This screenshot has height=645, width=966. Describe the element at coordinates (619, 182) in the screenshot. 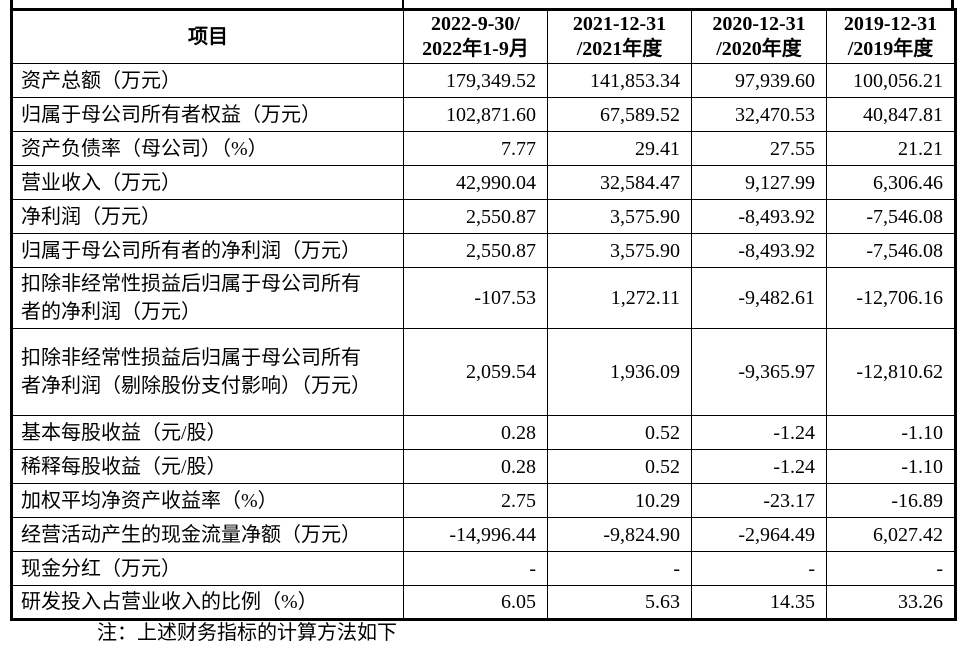

I see `value-cell-2021: 32,584.47` at that location.